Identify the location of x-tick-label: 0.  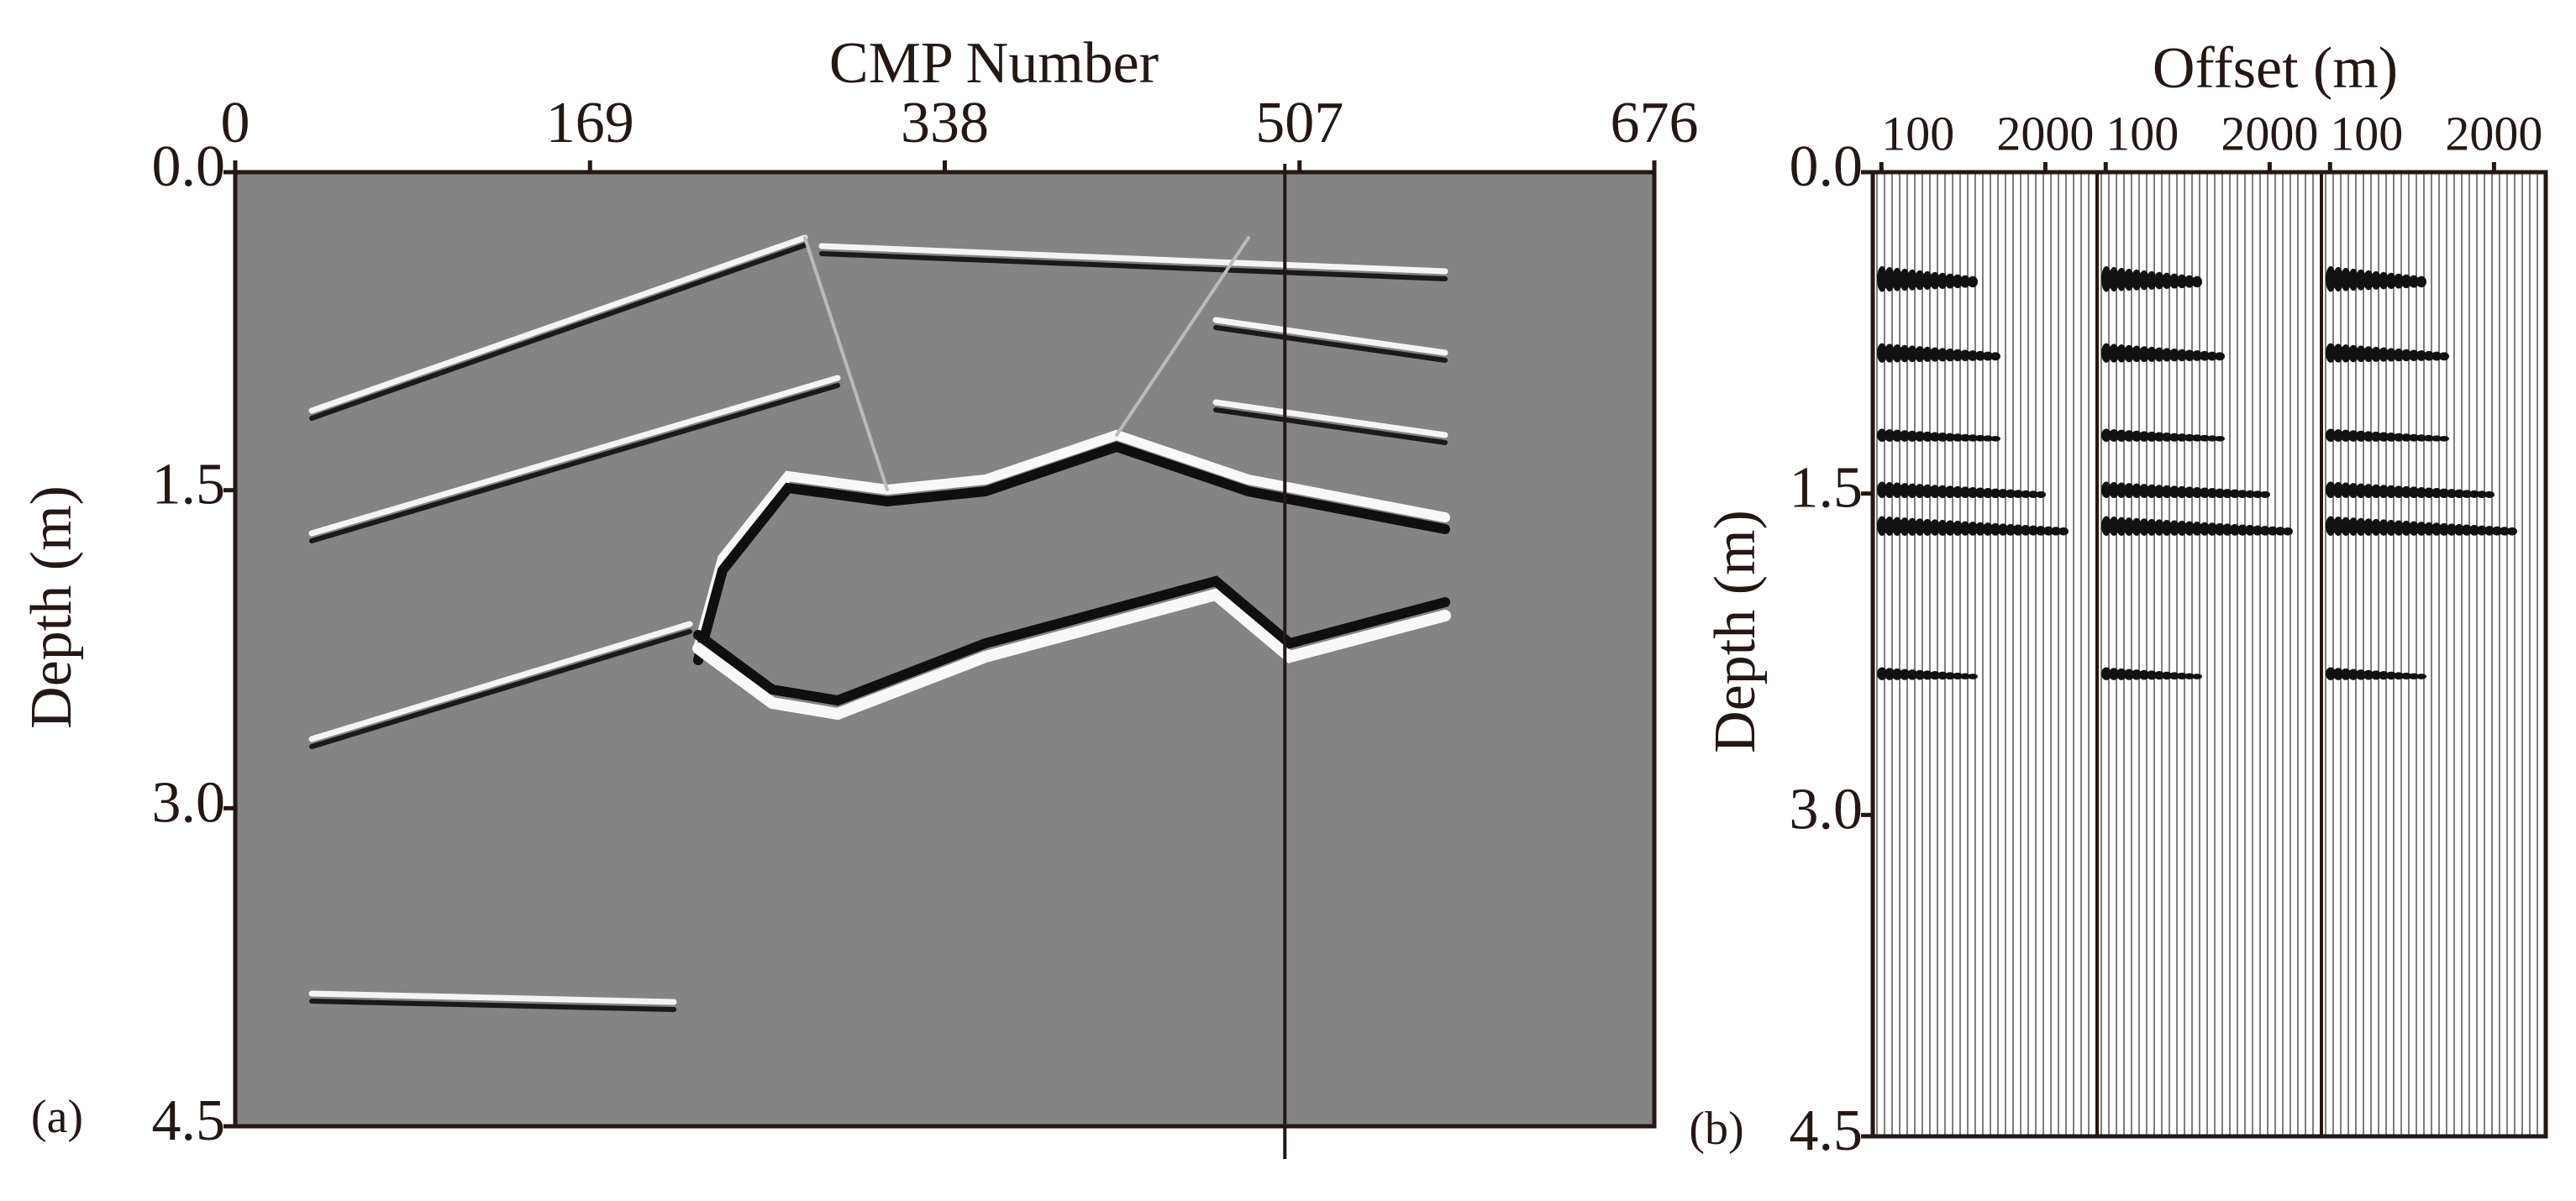
(235, 123).